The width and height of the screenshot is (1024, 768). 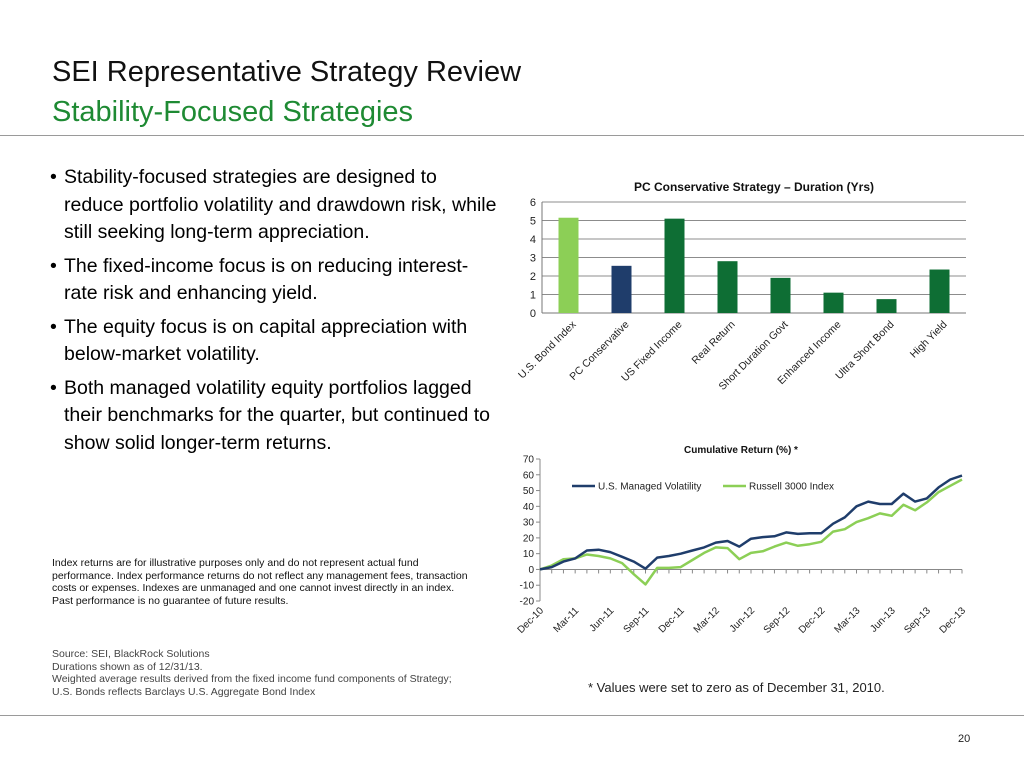 I want to click on source-line: Source: SEI, BlackRock Solutions, so click(x=131, y=654).